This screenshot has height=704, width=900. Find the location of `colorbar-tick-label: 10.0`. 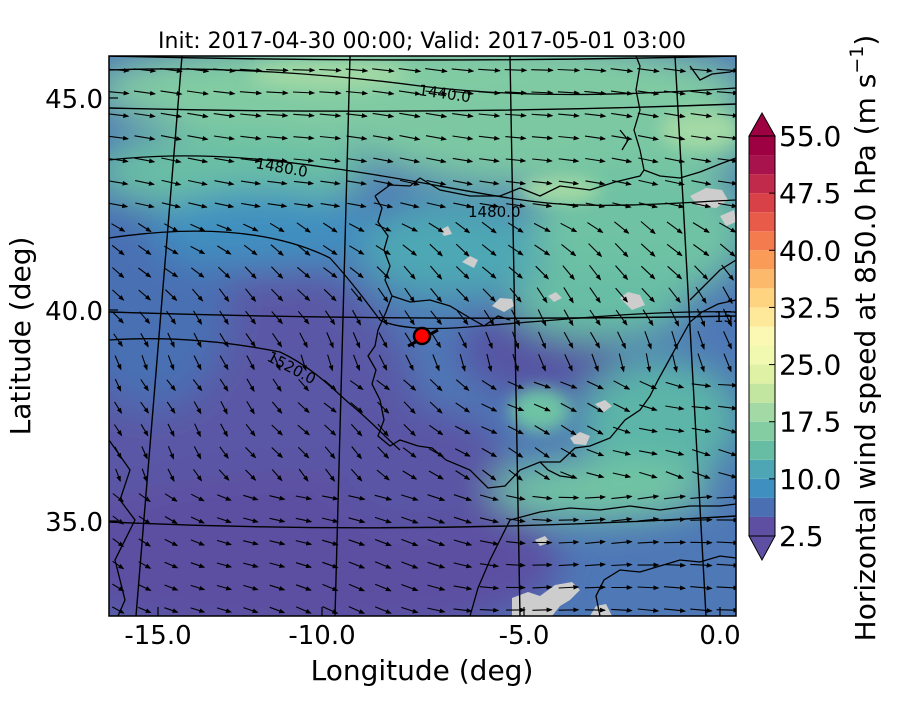

colorbar-tick-label: 10.0 is located at coordinates (810, 479).